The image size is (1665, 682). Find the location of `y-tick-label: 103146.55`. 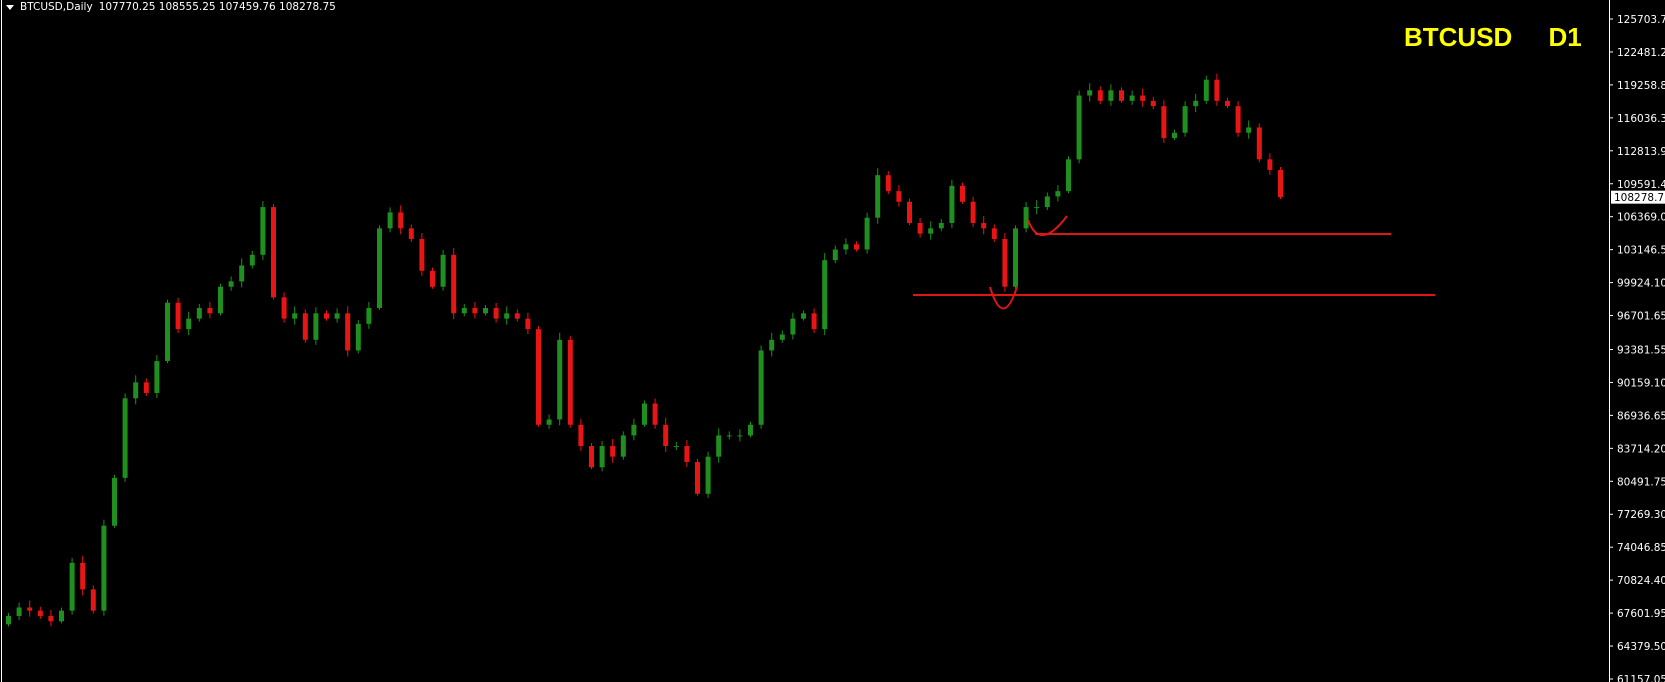

y-tick-label: 103146.55 is located at coordinates (1641, 251).